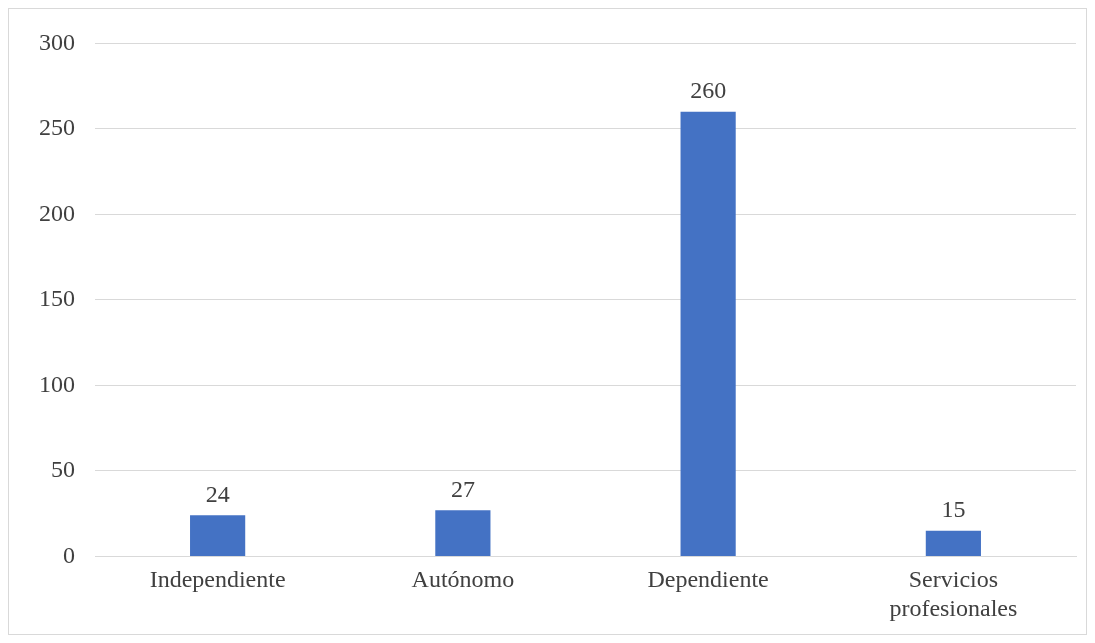 The width and height of the screenshot is (1095, 643). I want to click on x-tick-label: Autónomo, so click(463, 579).